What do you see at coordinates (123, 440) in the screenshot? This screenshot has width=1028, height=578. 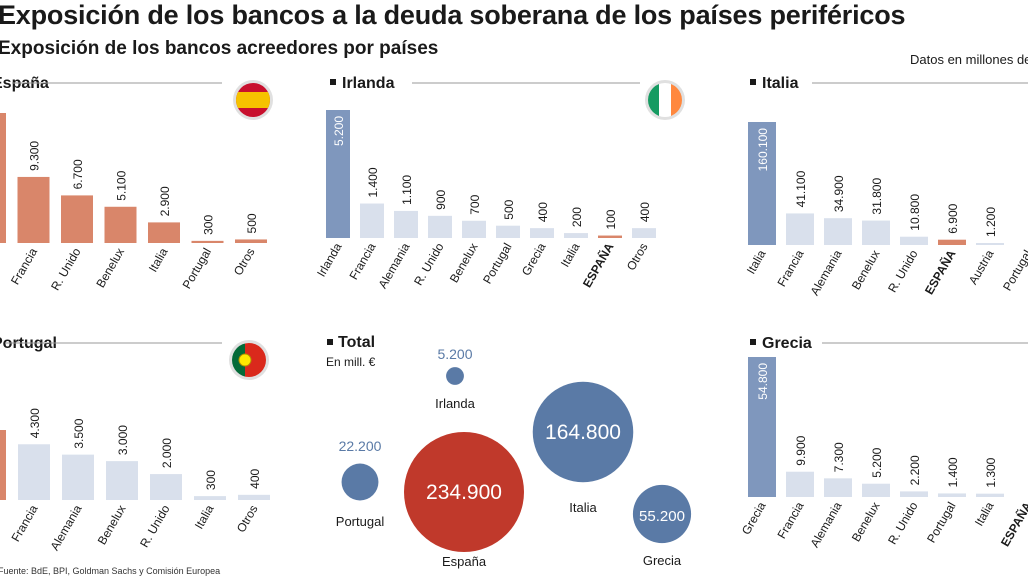 I see `bar-value-label: 3.000` at bounding box center [123, 440].